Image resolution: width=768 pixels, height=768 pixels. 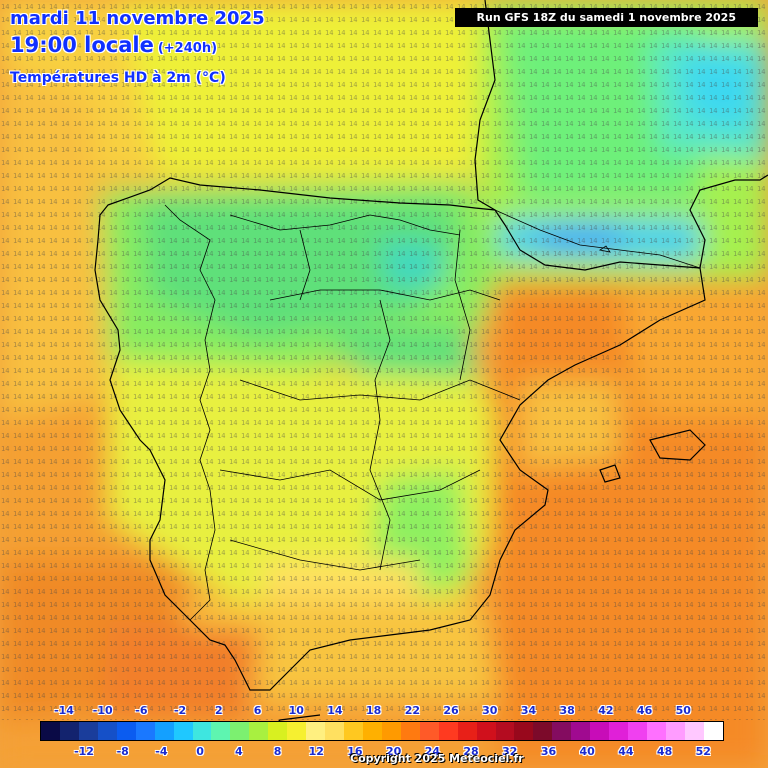 I want to click on legend-label-top: -14, so click(x=64, y=710).